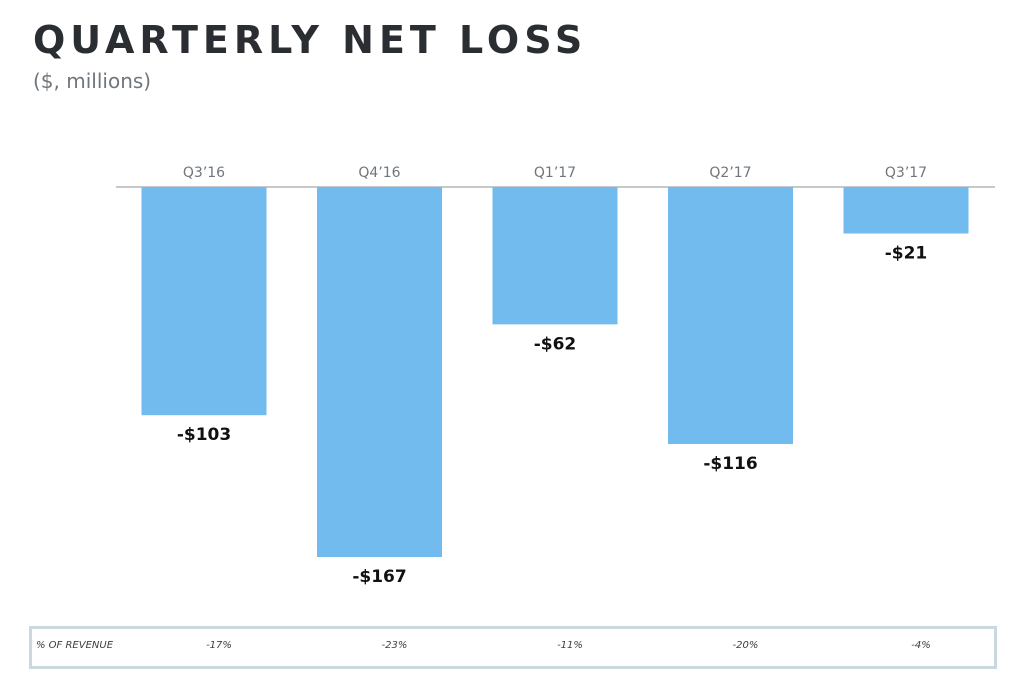 The image size is (1023, 687). I want to click on category-label: Q1’17, so click(555, 173).